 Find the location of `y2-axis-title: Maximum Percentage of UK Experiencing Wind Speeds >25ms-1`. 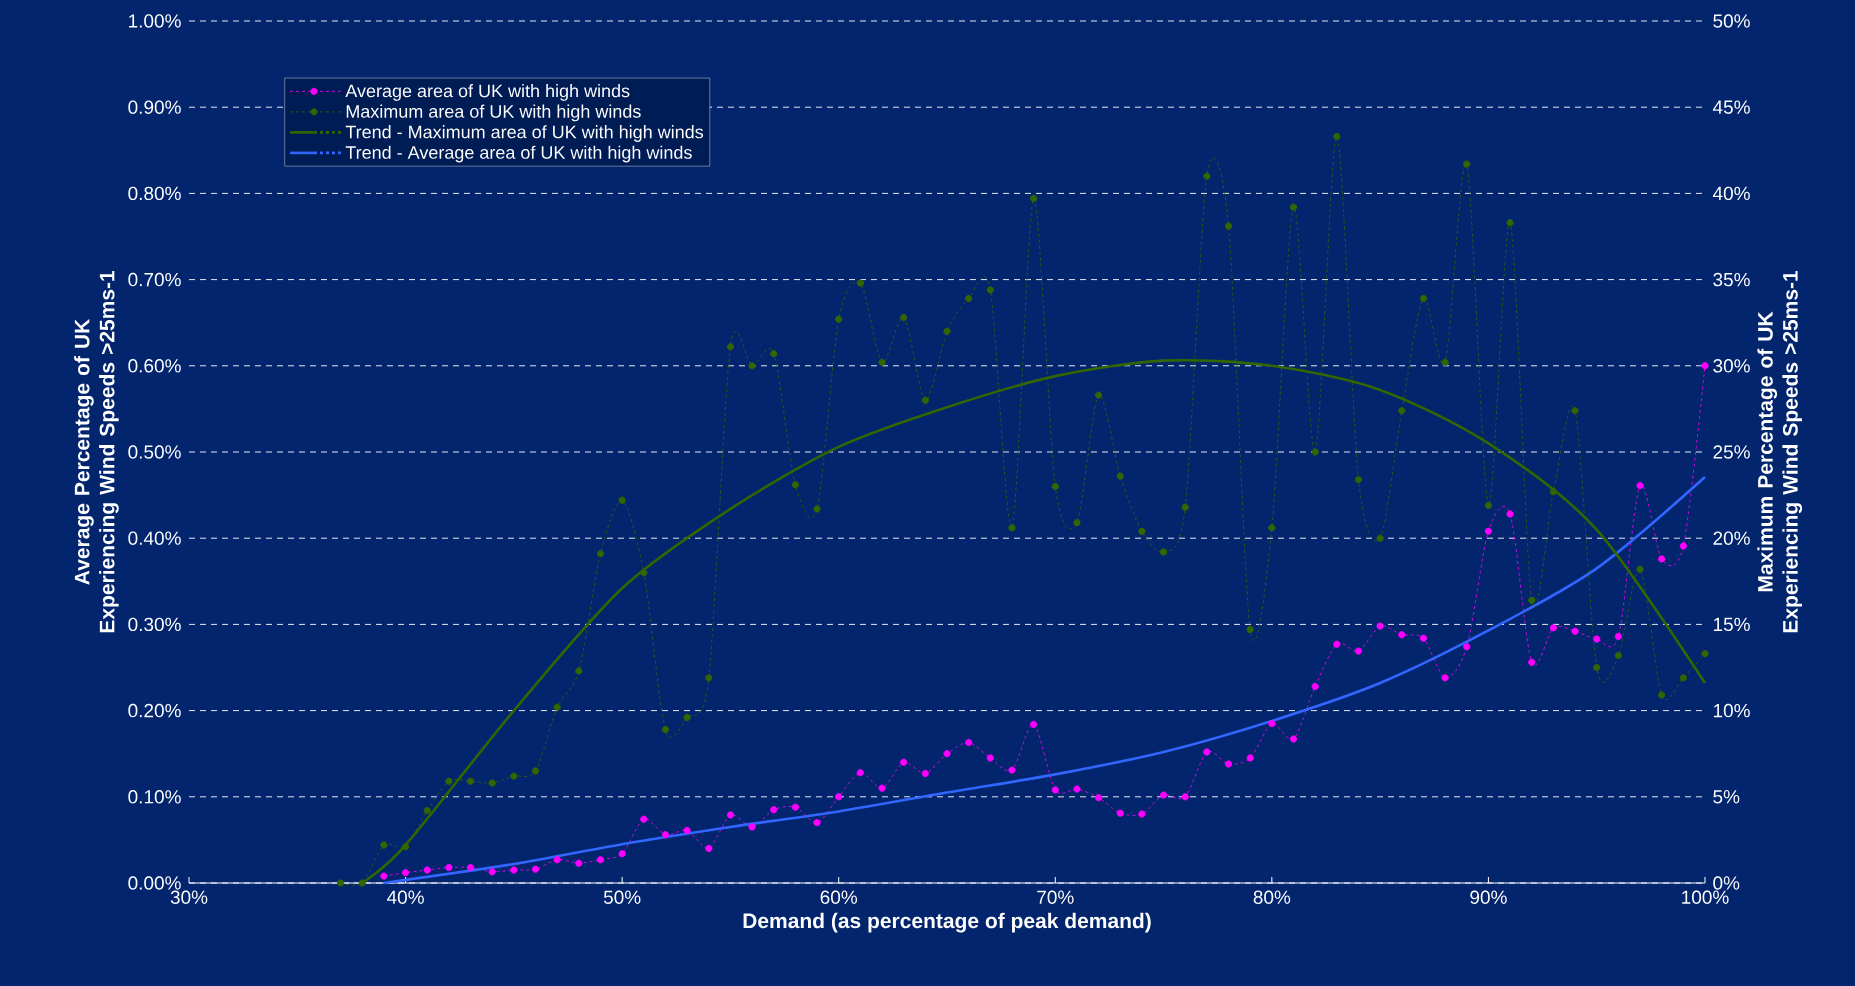

y2-axis-title: Maximum Percentage of UK Experiencing Wind Speeds >25ms-1 is located at coordinates (1780, 451).